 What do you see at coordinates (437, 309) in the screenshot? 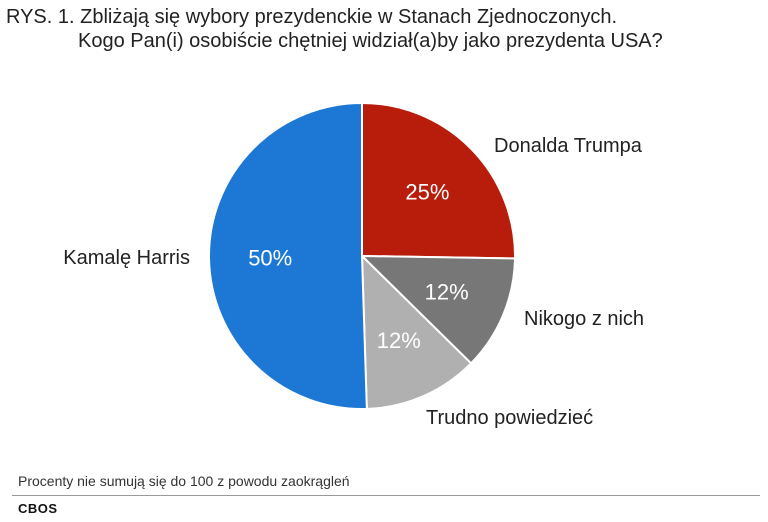
I see `pie-slice-nikogo-z-nich` at bounding box center [437, 309].